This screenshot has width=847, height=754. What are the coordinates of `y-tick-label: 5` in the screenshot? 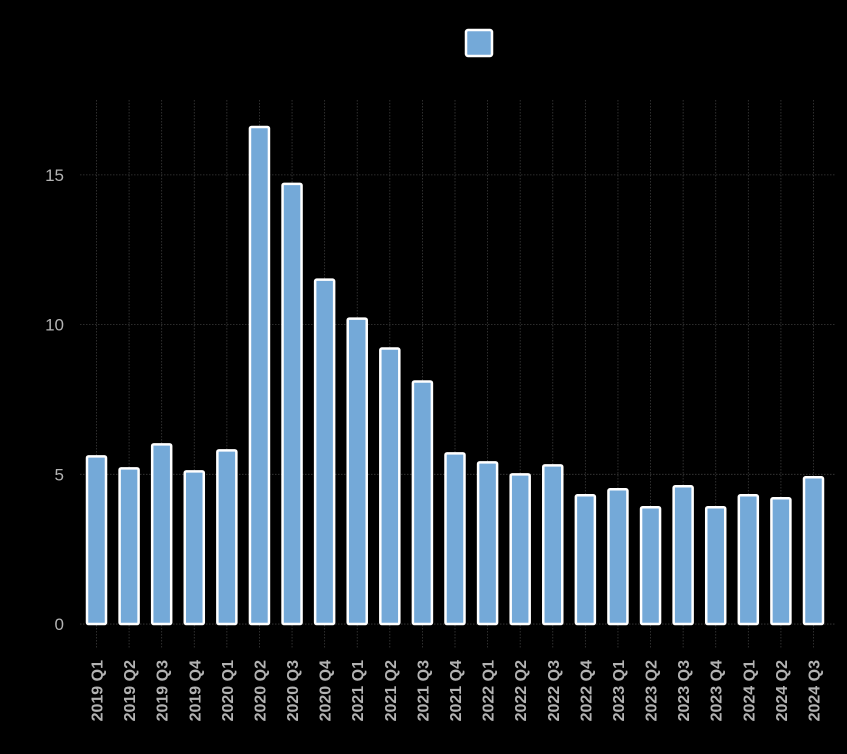 It's located at (59, 474).